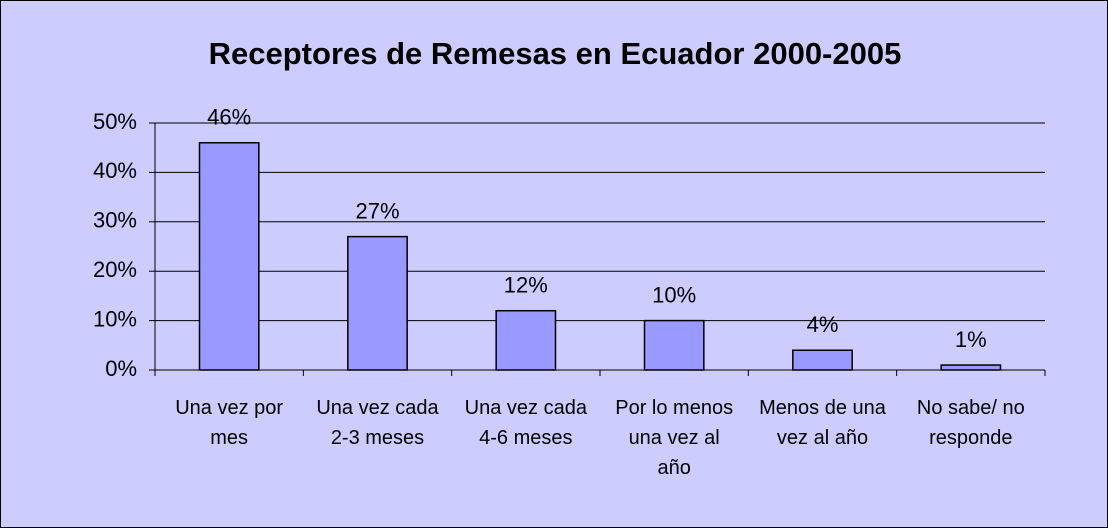 This screenshot has height=528, width=1108. Describe the element at coordinates (822, 423) in the screenshot. I see `x-tick-label: Menos de una vez al año` at that location.